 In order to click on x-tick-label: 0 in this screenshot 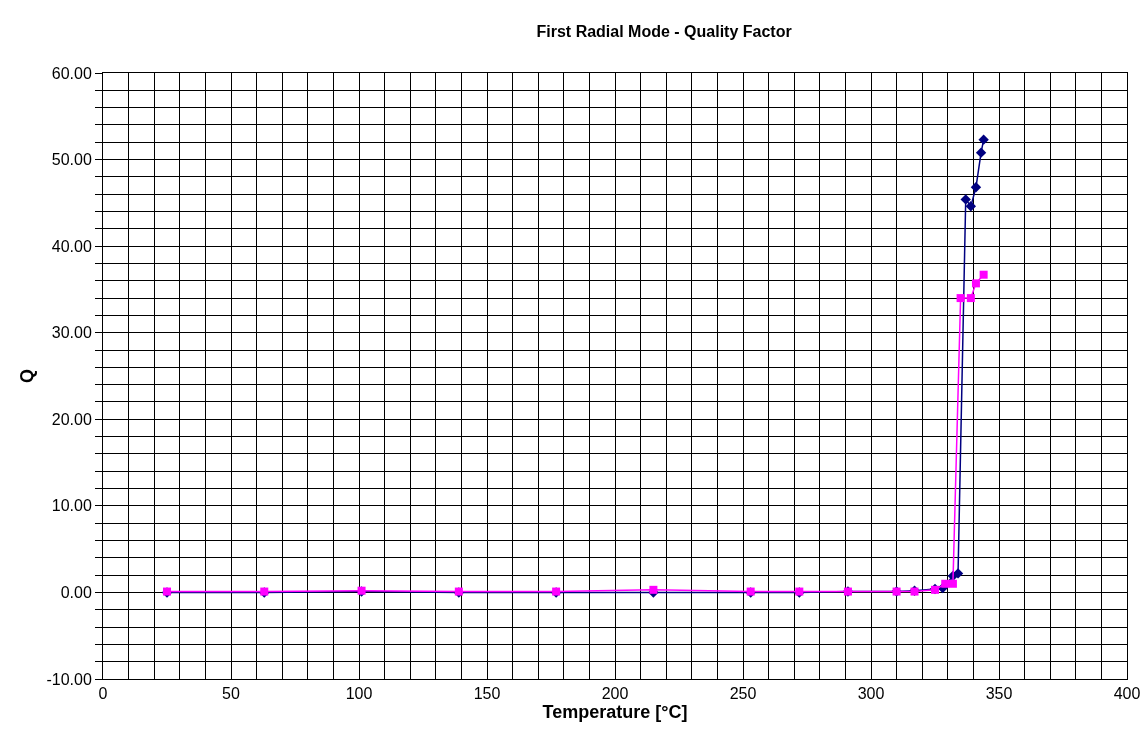, I will do `click(103, 694)`.